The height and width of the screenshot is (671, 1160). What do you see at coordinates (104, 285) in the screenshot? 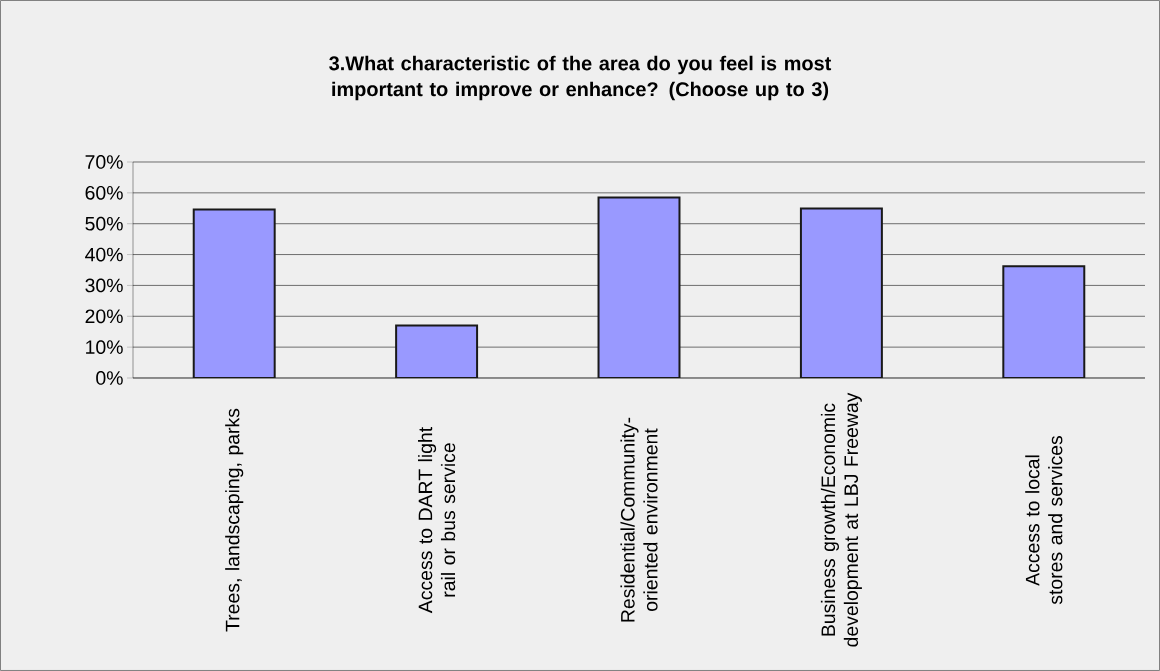
I see `y-tick-label: 30%` at bounding box center [104, 285].